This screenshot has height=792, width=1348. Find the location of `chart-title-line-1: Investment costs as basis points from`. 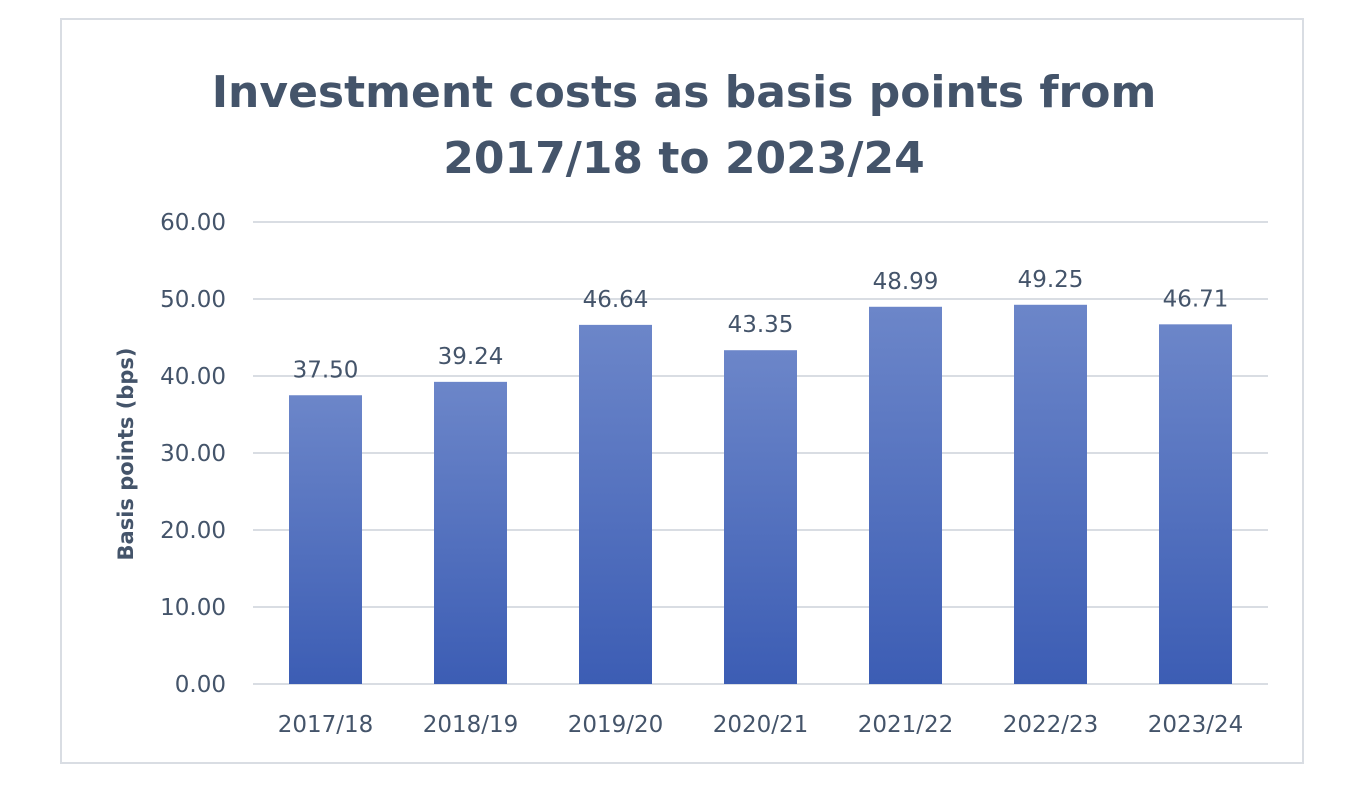

chart-title-line-1: Investment costs as basis points from is located at coordinates (684, 92).